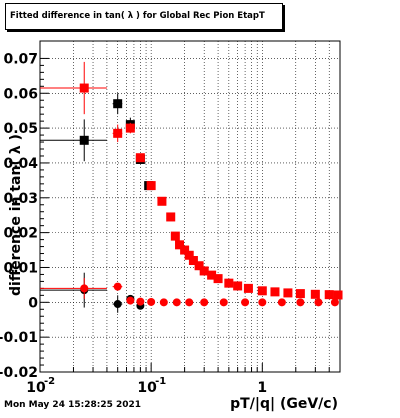  Describe the element at coordinates (160, 381) in the screenshot. I see `x-tick-exponent: -1` at that location.